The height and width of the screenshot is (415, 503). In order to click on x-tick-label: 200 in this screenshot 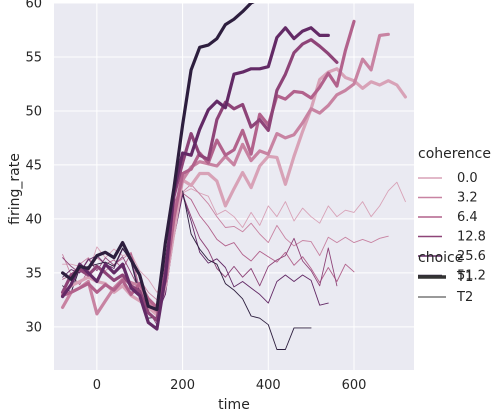, I will do `click(182, 385)`.